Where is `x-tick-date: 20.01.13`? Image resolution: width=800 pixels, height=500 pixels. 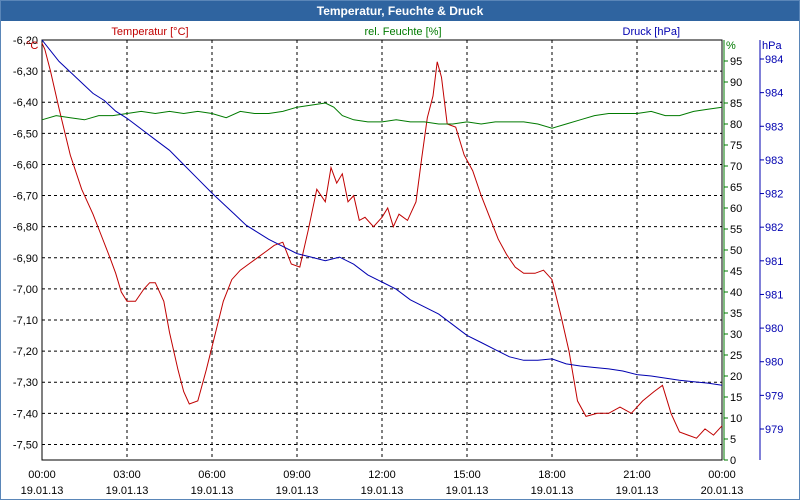
x-tick-date: 20.01.13 is located at coordinates (722, 491).